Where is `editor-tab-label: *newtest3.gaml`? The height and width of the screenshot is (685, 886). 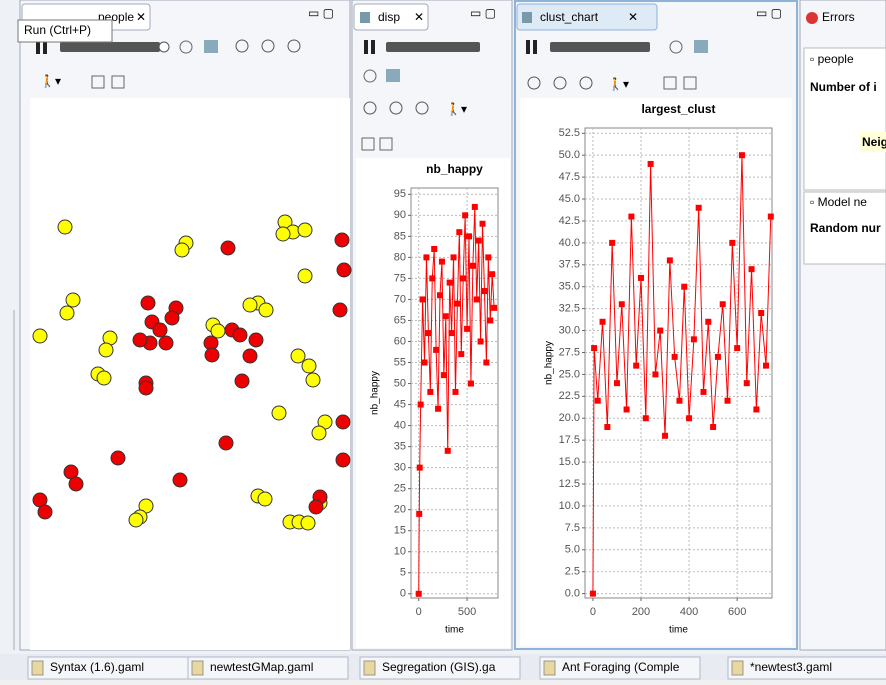 editor-tab-label: *newtest3.gaml is located at coordinates (791, 667).